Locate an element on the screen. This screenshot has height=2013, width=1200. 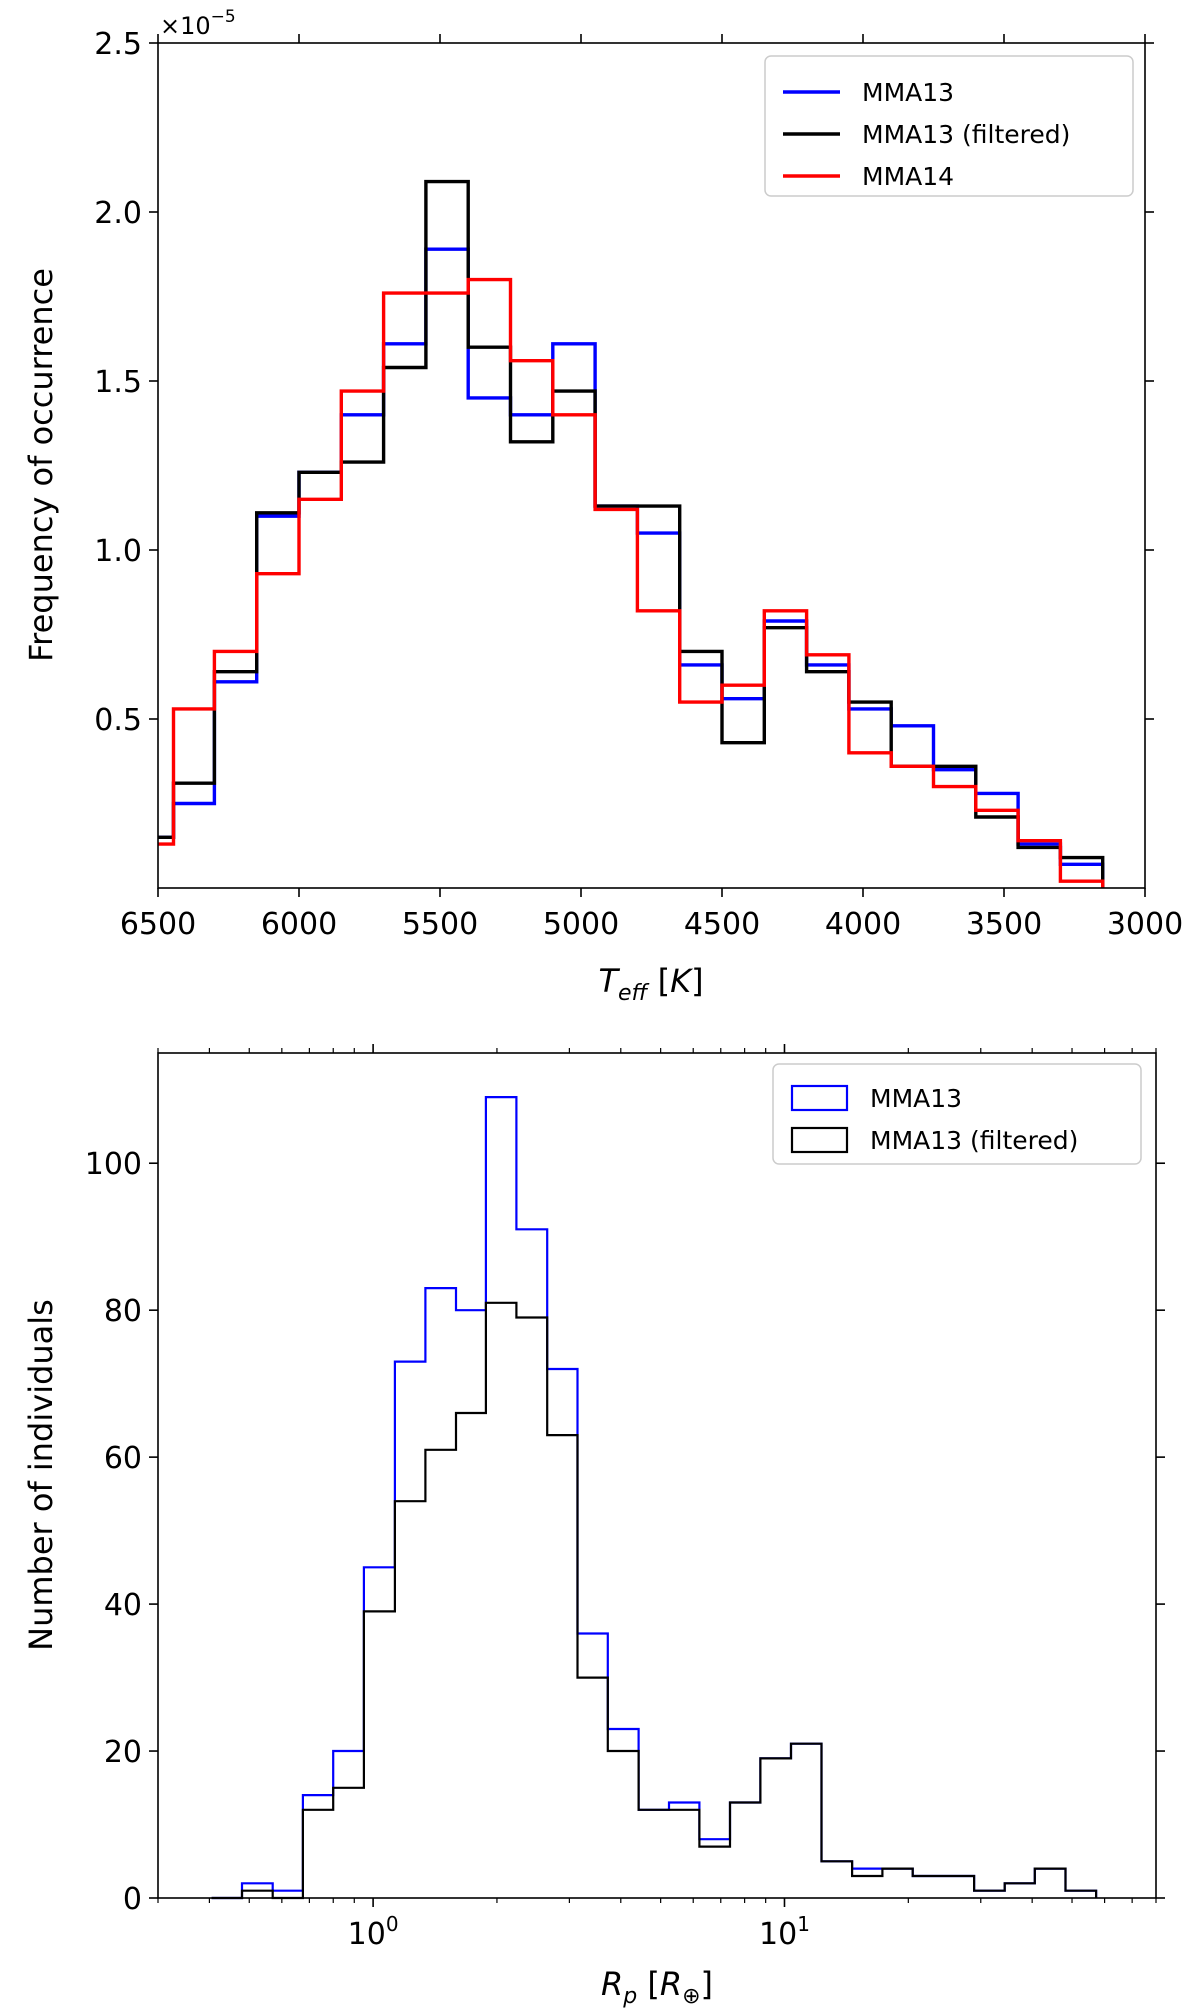
teff-x-tick-label: 5000 is located at coordinates (581, 924).